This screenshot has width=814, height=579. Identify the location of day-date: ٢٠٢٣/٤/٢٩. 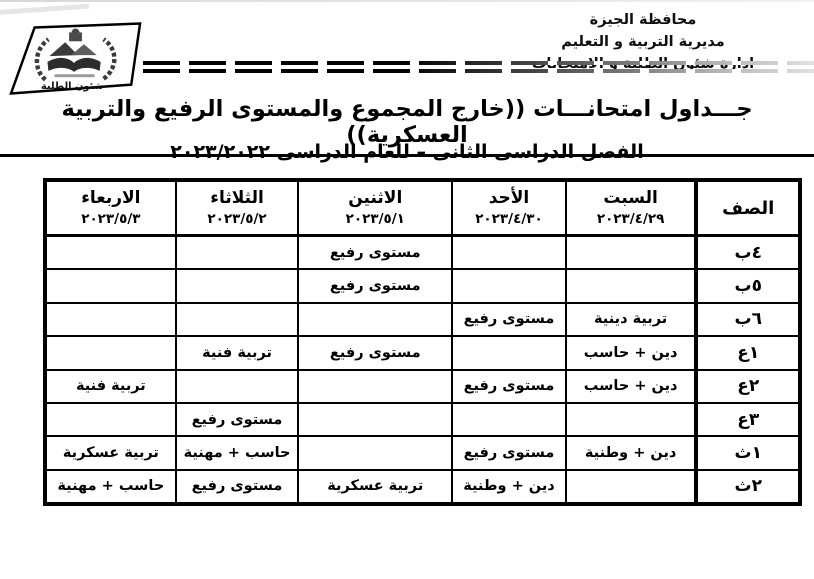
(630, 219).